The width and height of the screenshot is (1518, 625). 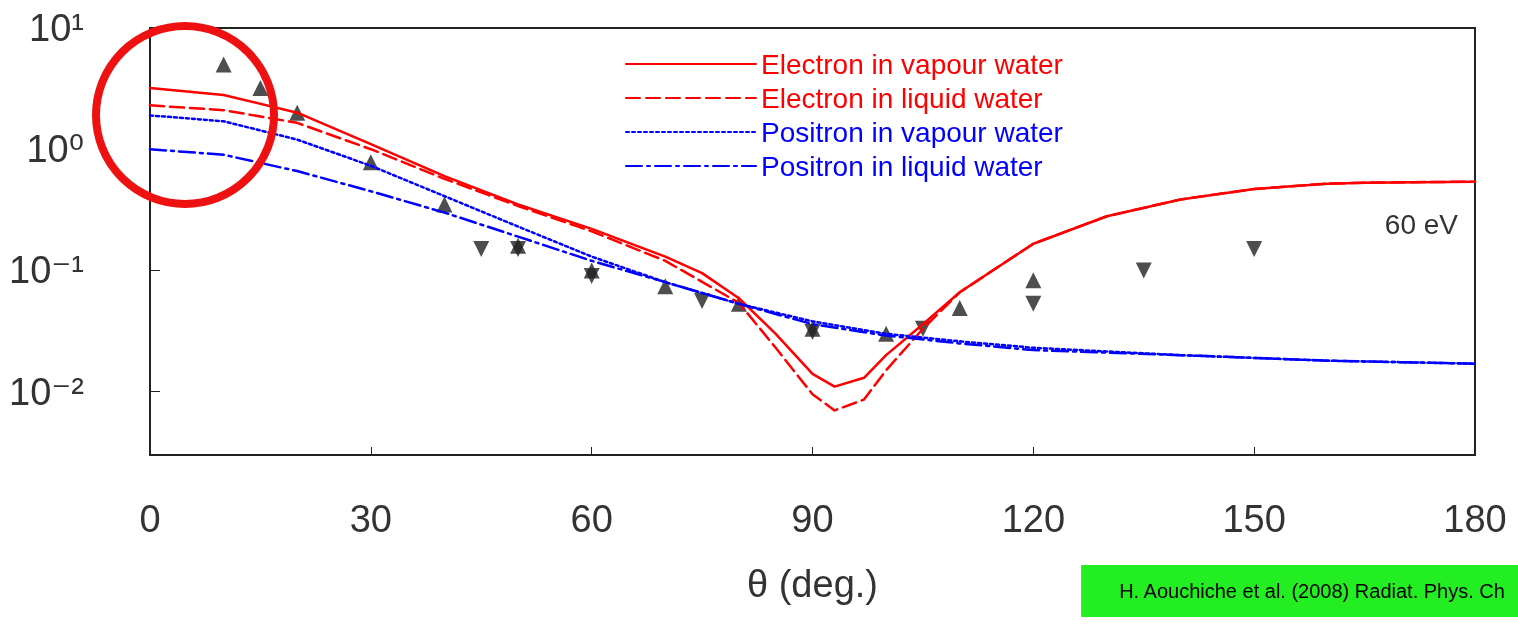 What do you see at coordinates (150, 519) in the screenshot?
I see `x-tick-label: 0` at bounding box center [150, 519].